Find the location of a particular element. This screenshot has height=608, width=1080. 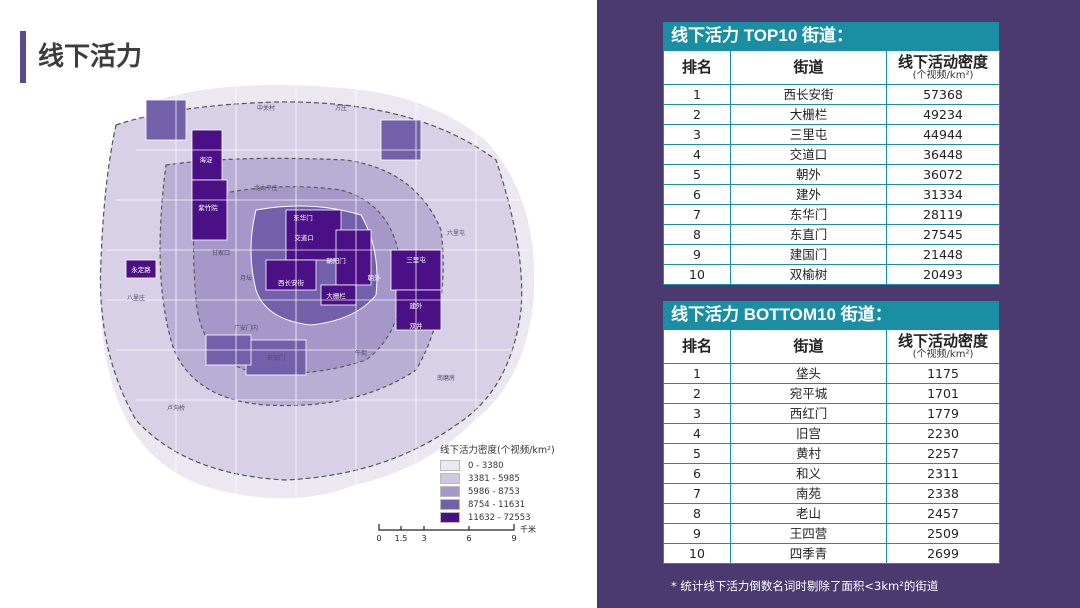

map-label: 三里屯 is located at coordinates (416, 259).